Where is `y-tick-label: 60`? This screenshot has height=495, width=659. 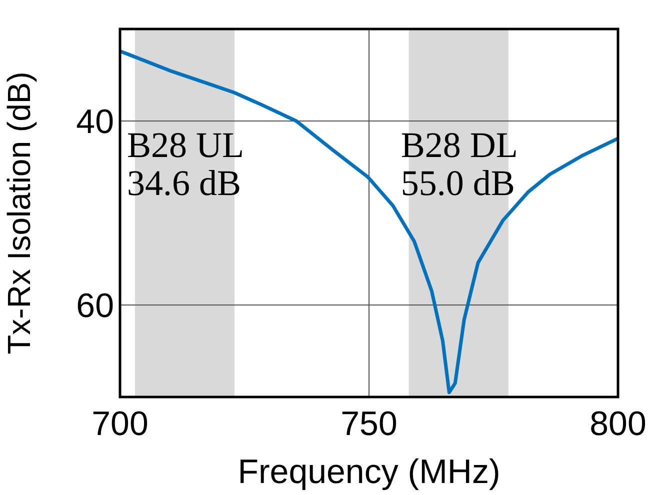
y-tick-label: 60 is located at coordinates (95, 306).